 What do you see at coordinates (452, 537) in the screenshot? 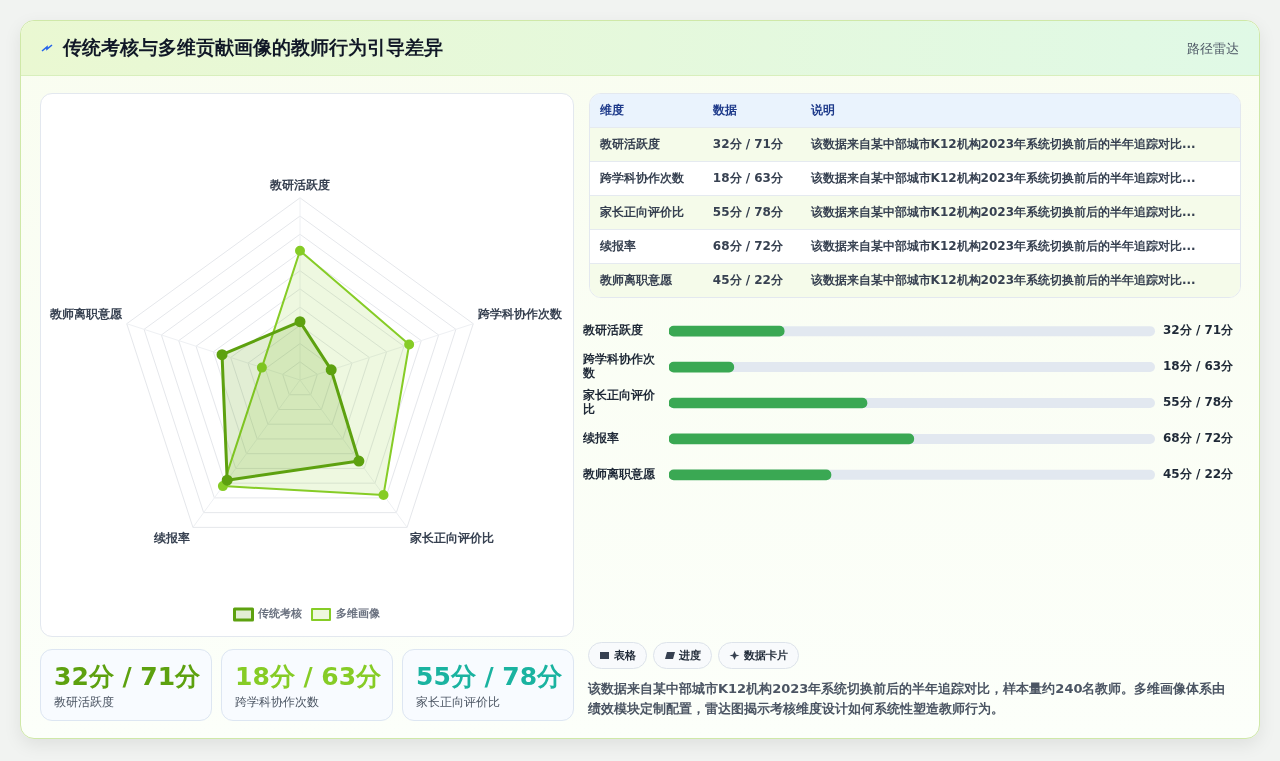
I see `spoke-label: 家长正向评价比` at bounding box center [452, 537].